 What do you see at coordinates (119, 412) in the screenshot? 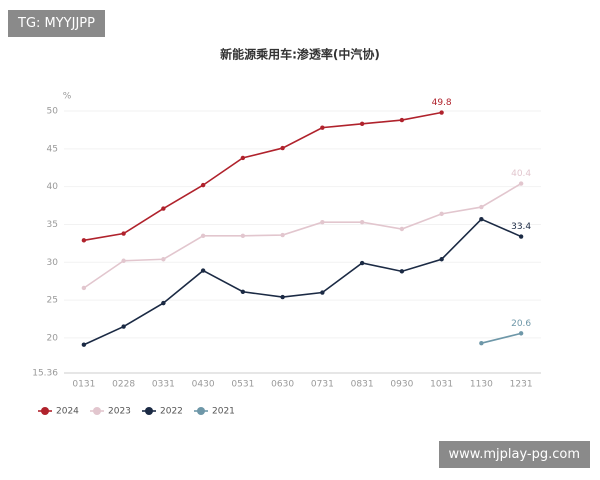
I see `legend-label: 2023` at bounding box center [119, 412].